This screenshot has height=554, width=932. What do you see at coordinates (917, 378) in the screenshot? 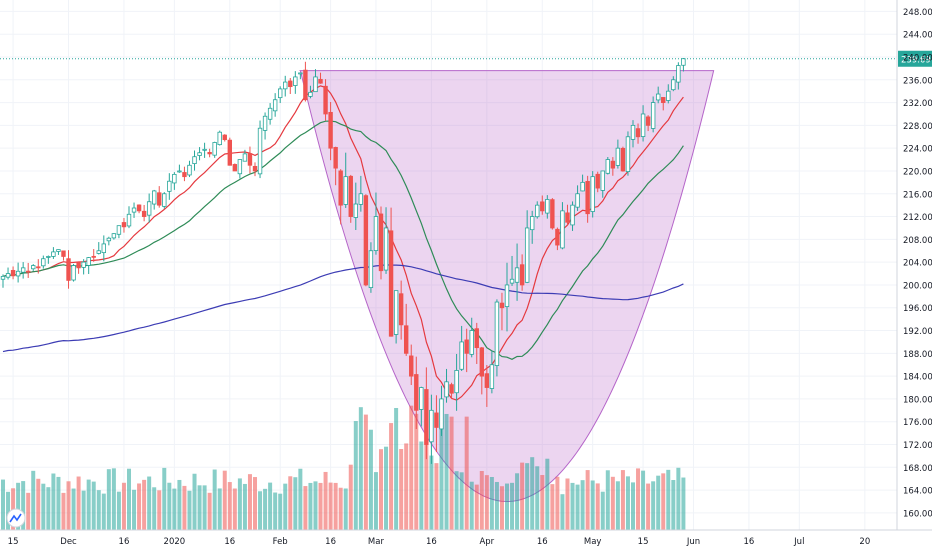
I see `price-tick-label: 184.00` at bounding box center [917, 378].